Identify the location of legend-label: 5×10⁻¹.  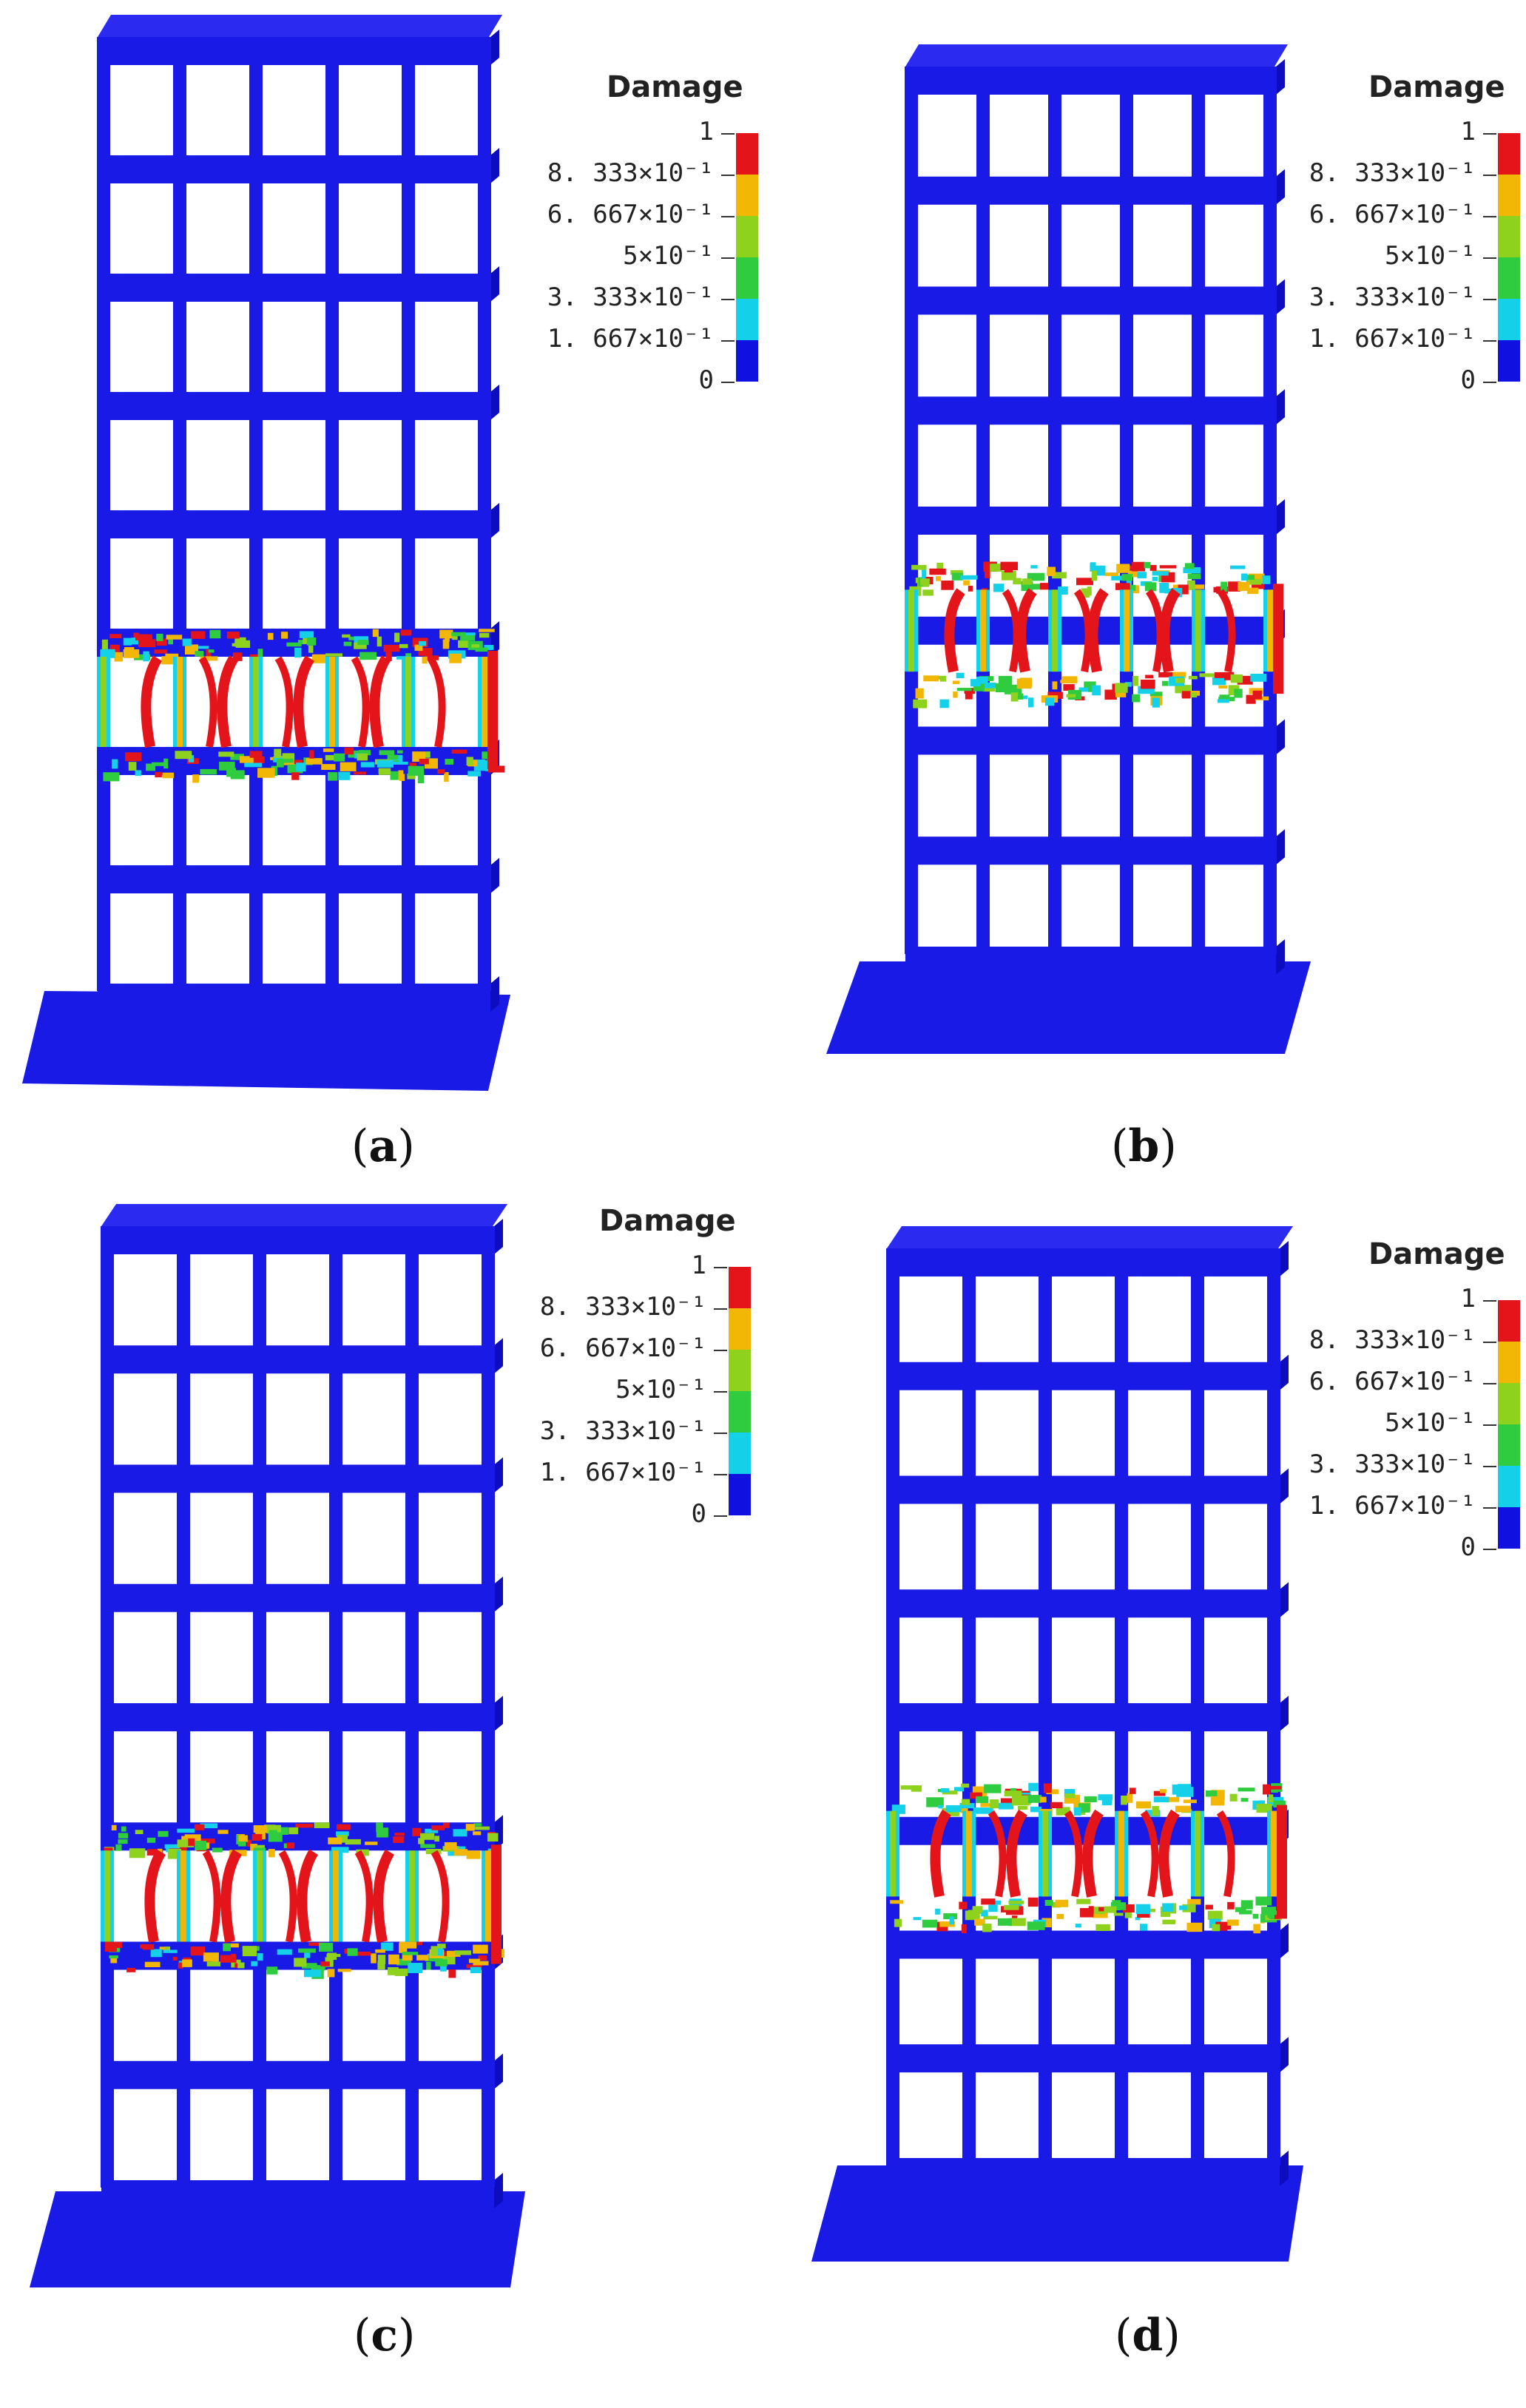
(668, 256).